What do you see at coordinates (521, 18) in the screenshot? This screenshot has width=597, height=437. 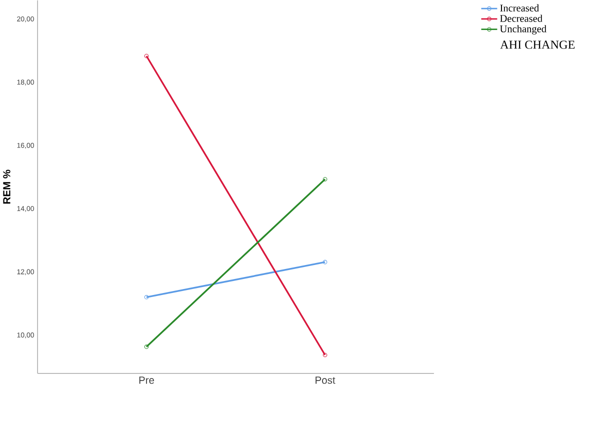 I see `legend-label: Decreased` at bounding box center [521, 18].